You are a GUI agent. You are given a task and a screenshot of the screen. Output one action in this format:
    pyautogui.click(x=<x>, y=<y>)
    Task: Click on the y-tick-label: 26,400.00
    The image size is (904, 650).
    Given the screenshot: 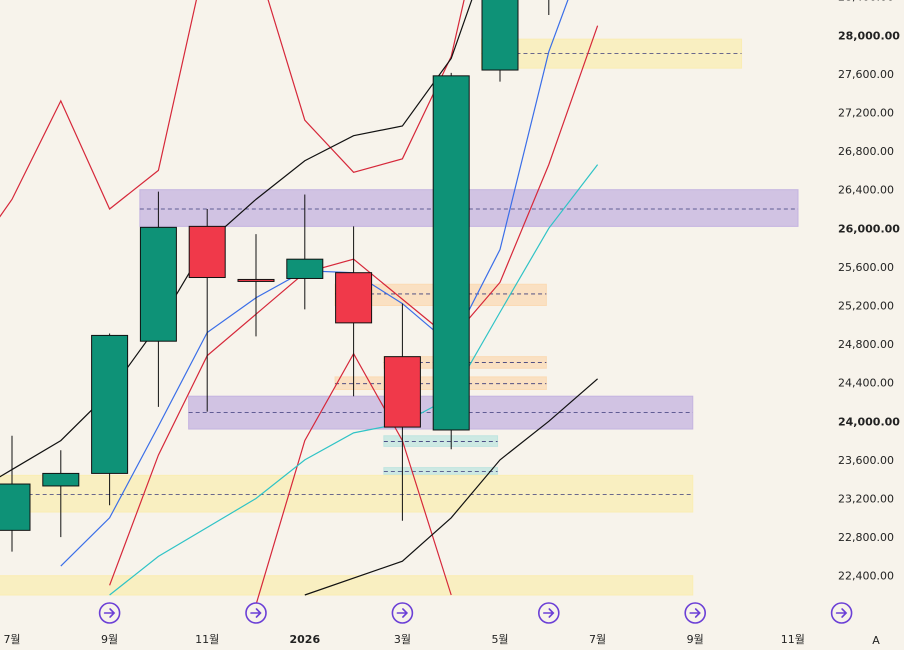 What is the action you would take?
    pyautogui.click(x=866, y=190)
    